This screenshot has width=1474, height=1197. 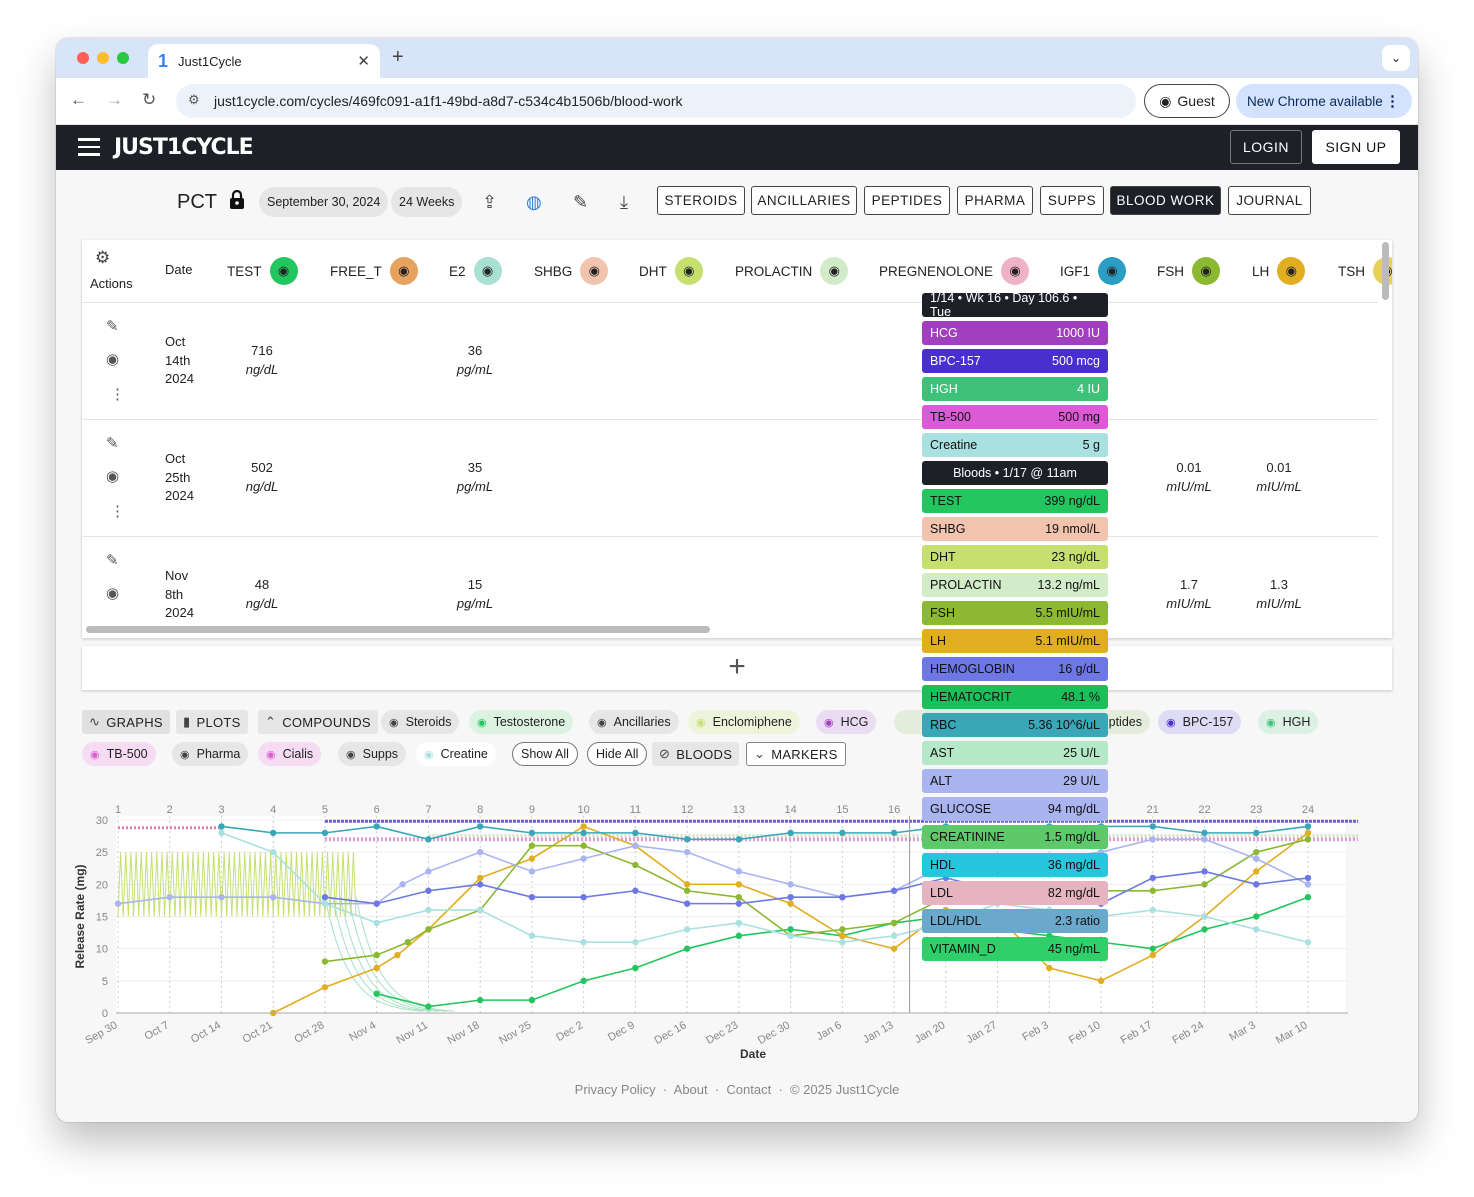 I want to click on browser-tab: 1 Just1Cycle ✕, so click(x=264, y=61).